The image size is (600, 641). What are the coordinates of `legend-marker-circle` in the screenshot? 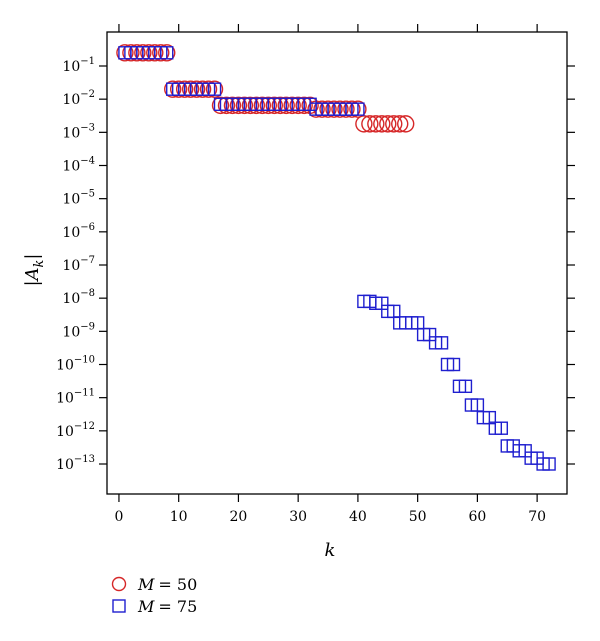 It's located at (119, 584).